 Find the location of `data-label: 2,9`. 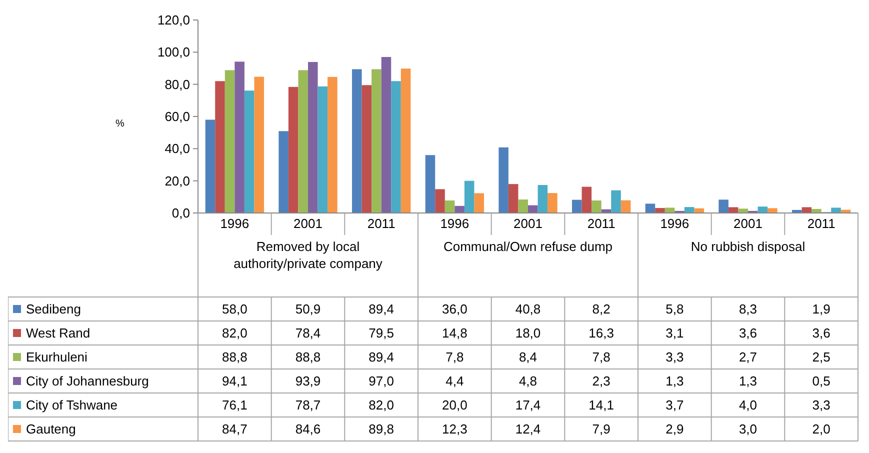

data-label: 2,9 is located at coordinates (675, 429).